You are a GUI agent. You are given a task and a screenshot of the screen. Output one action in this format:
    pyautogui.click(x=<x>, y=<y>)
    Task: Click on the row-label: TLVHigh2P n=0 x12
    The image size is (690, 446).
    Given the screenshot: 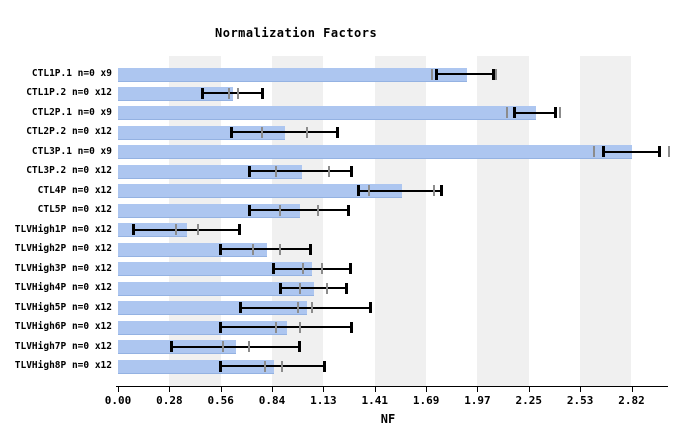 What is the action you would take?
    pyautogui.click(x=63, y=249)
    